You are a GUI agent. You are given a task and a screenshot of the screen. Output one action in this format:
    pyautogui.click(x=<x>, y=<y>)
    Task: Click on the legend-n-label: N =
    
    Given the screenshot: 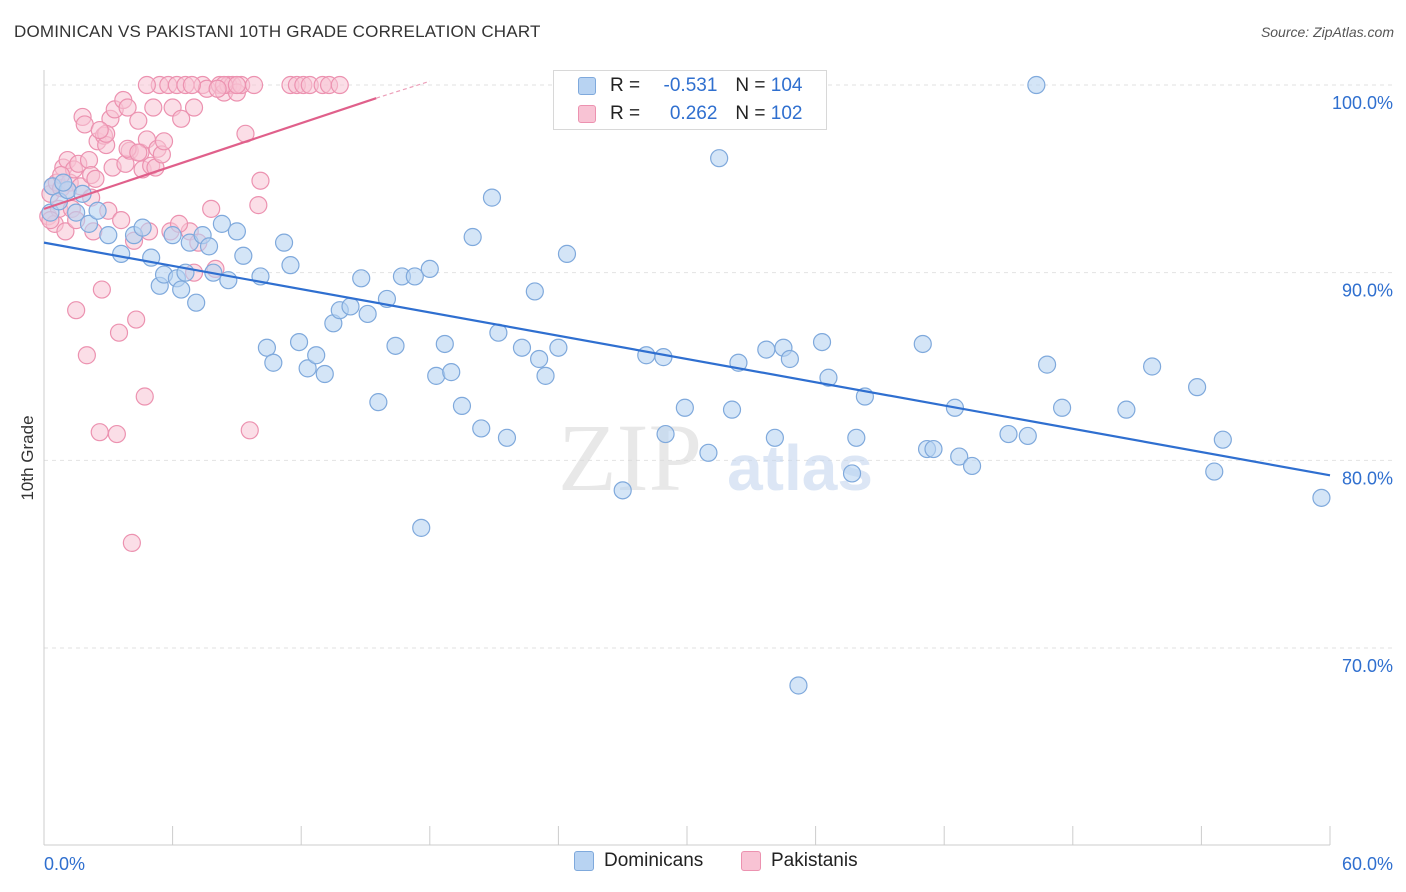 What is the action you would take?
    pyautogui.click(x=750, y=85)
    